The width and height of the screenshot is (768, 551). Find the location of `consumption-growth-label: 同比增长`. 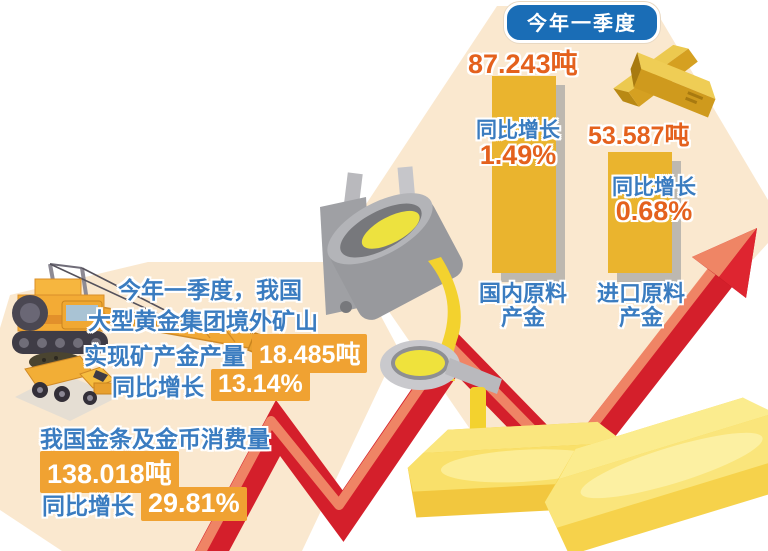

consumption-growth-label: 同比增长 is located at coordinates (88, 506).